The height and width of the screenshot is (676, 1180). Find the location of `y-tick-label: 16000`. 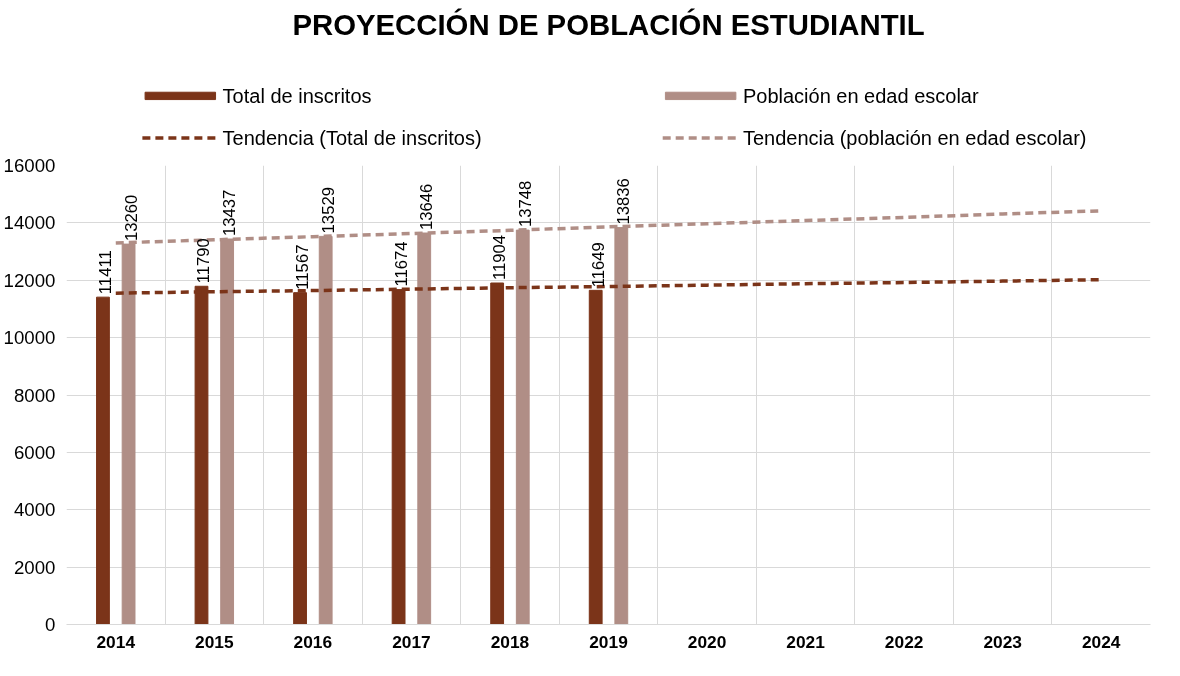

y-tick-label: 16000 is located at coordinates (29, 165).